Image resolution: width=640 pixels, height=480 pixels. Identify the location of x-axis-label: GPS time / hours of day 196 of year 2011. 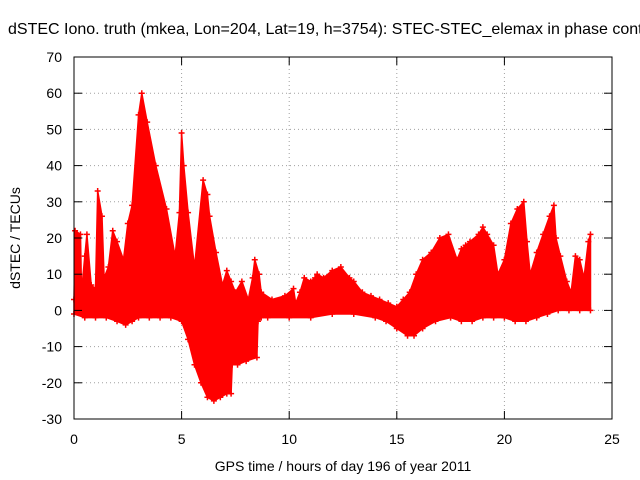
(343, 466).